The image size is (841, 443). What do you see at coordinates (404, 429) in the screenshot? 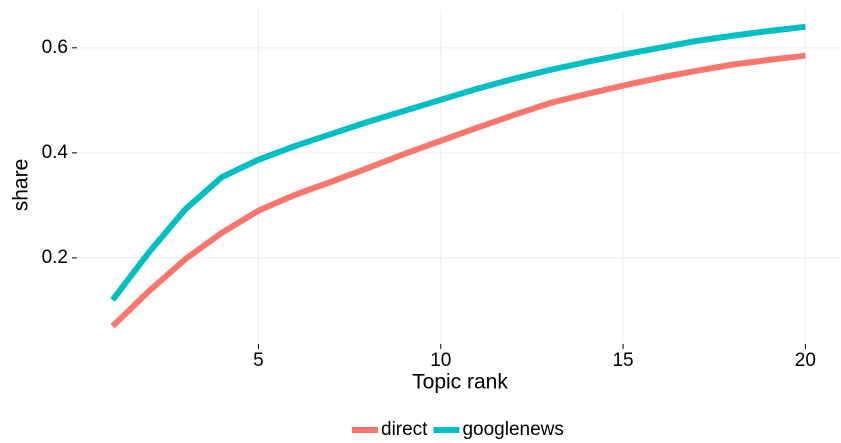
I see `legend-label: direct` at bounding box center [404, 429].